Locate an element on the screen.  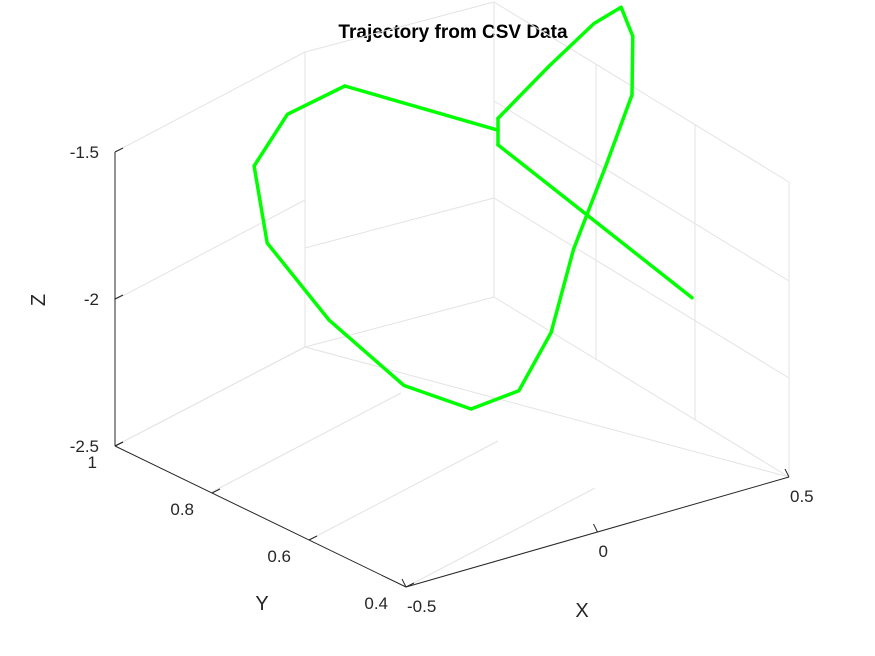
z-tick-label: -2.5 is located at coordinates (84, 446).